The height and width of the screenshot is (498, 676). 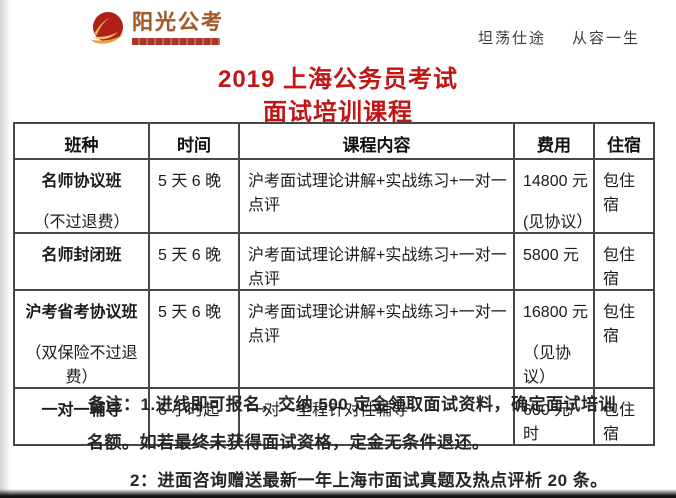 What do you see at coordinates (194, 141) in the screenshot?
I see `column-header-time: 时间` at bounding box center [194, 141].